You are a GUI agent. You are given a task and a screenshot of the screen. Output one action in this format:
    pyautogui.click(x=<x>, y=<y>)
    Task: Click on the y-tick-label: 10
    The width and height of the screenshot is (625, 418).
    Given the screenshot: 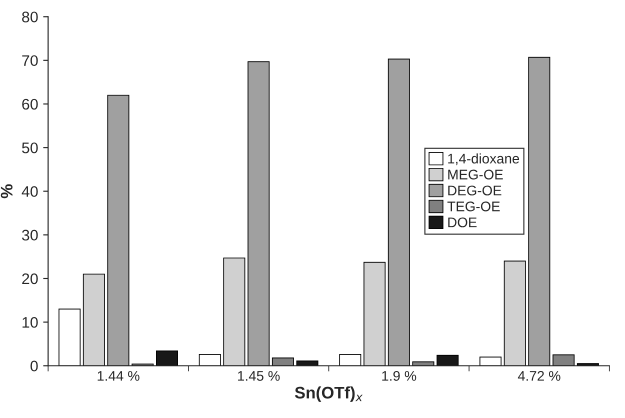 What is the action you would take?
    pyautogui.click(x=30, y=322)
    